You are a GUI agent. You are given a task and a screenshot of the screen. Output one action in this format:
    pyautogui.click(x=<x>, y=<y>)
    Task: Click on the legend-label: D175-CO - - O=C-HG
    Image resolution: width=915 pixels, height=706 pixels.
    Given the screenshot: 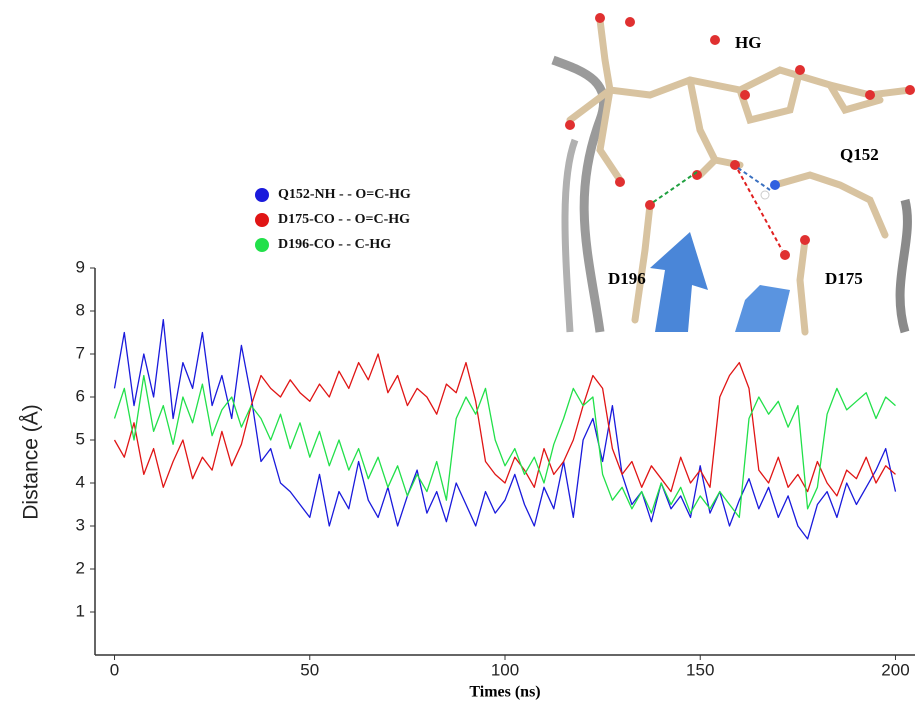 What is the action you would take?
    pyautogui.click(x=344, y=219)
    